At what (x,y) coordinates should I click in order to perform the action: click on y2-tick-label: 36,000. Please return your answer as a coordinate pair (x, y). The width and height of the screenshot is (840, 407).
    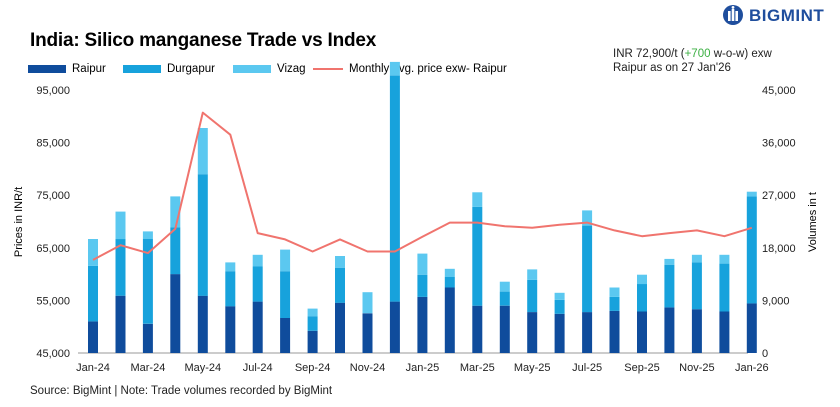
    Looking at the image, I should click on (779, 144).